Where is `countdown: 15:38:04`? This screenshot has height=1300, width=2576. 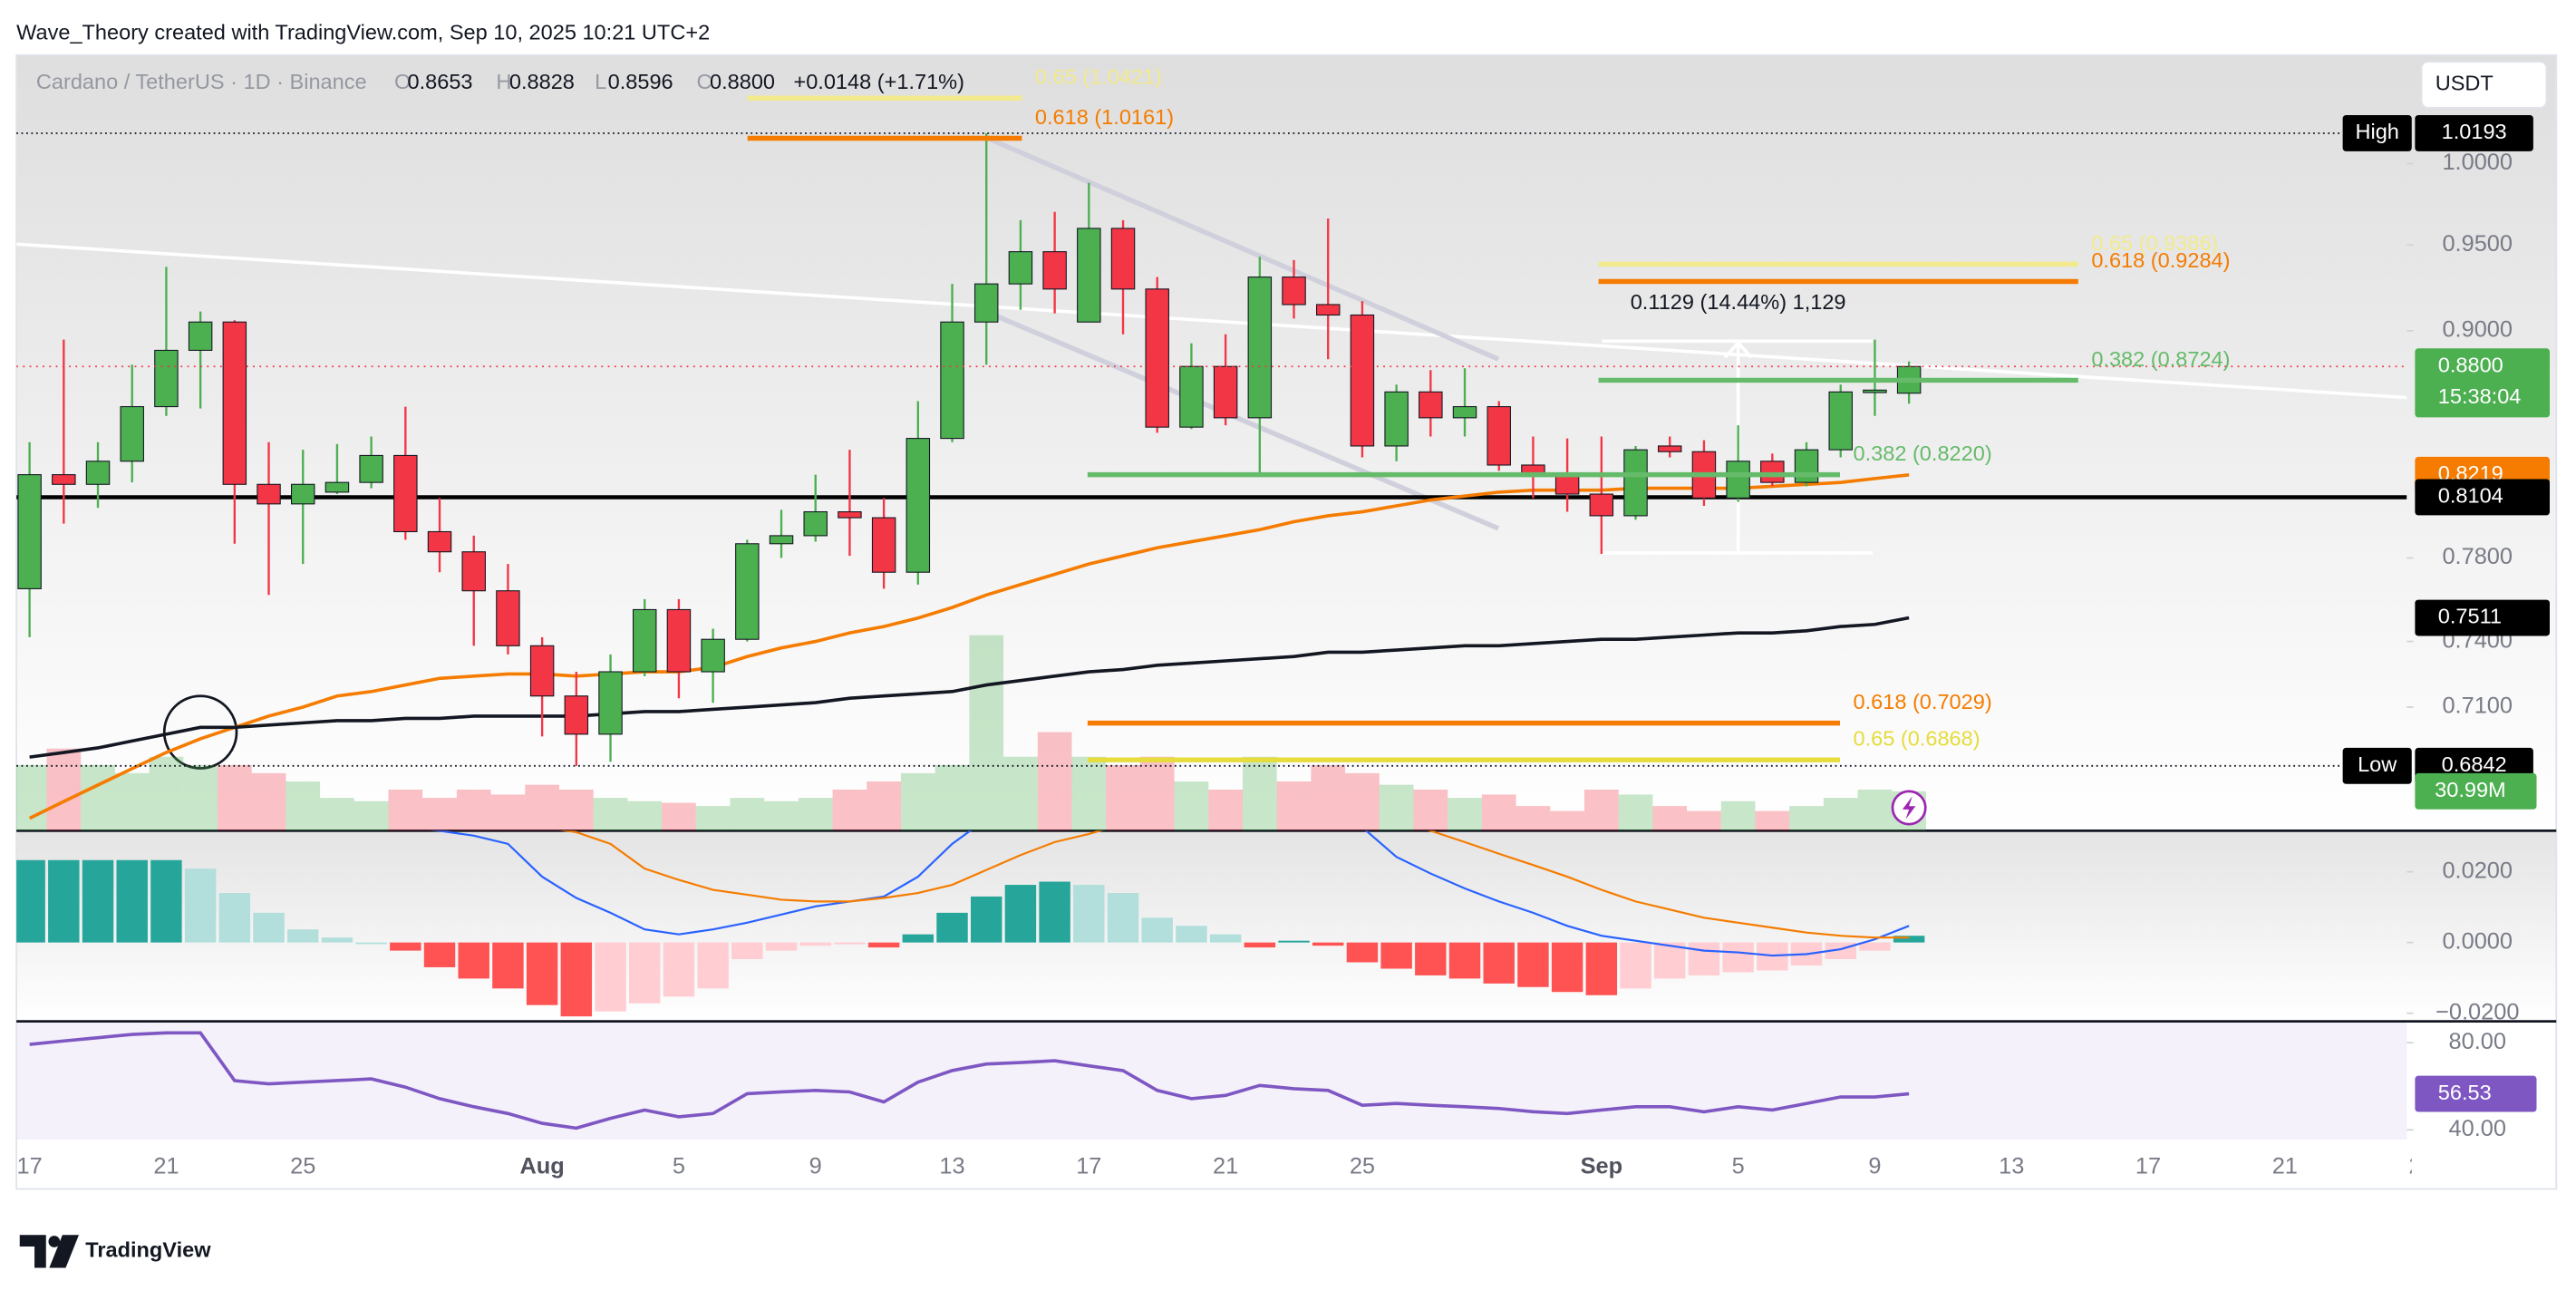
countdown: 15:38:04 is located at coordinates (2480, 396).